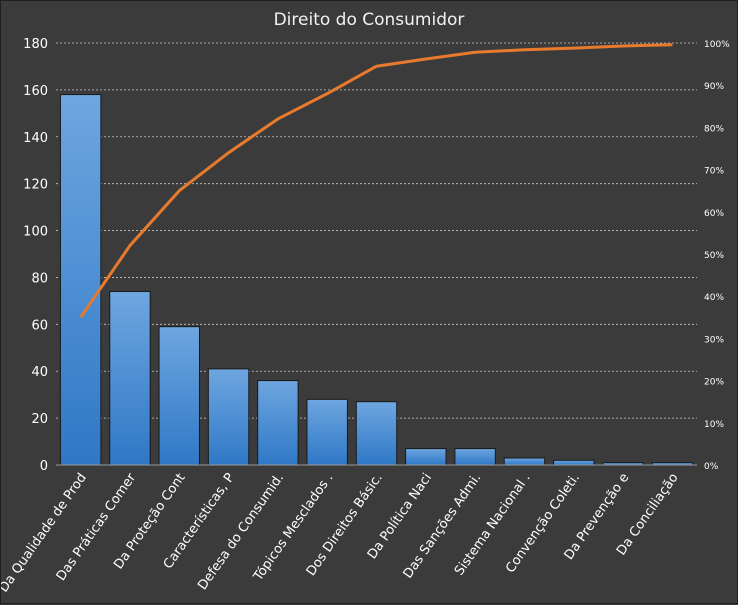  Describe the element at coordinates (39, 372) in the screenshot. I see `y-tick-label: 40` at that location.